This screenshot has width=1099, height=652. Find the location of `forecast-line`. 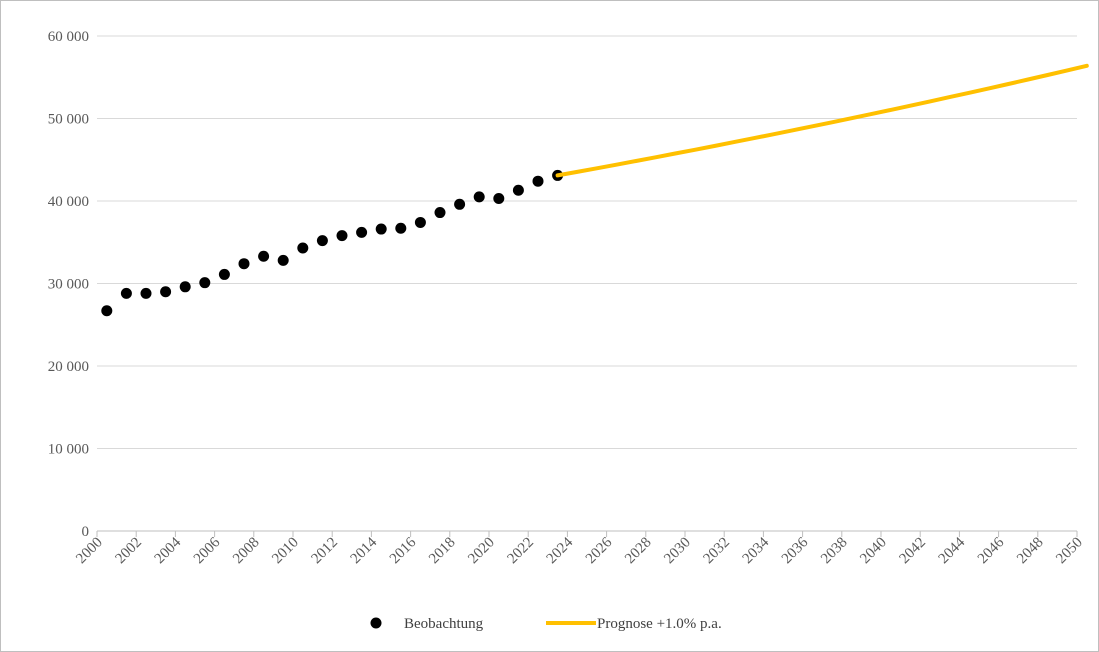

forecast-line is located at coordinates (822, 120).